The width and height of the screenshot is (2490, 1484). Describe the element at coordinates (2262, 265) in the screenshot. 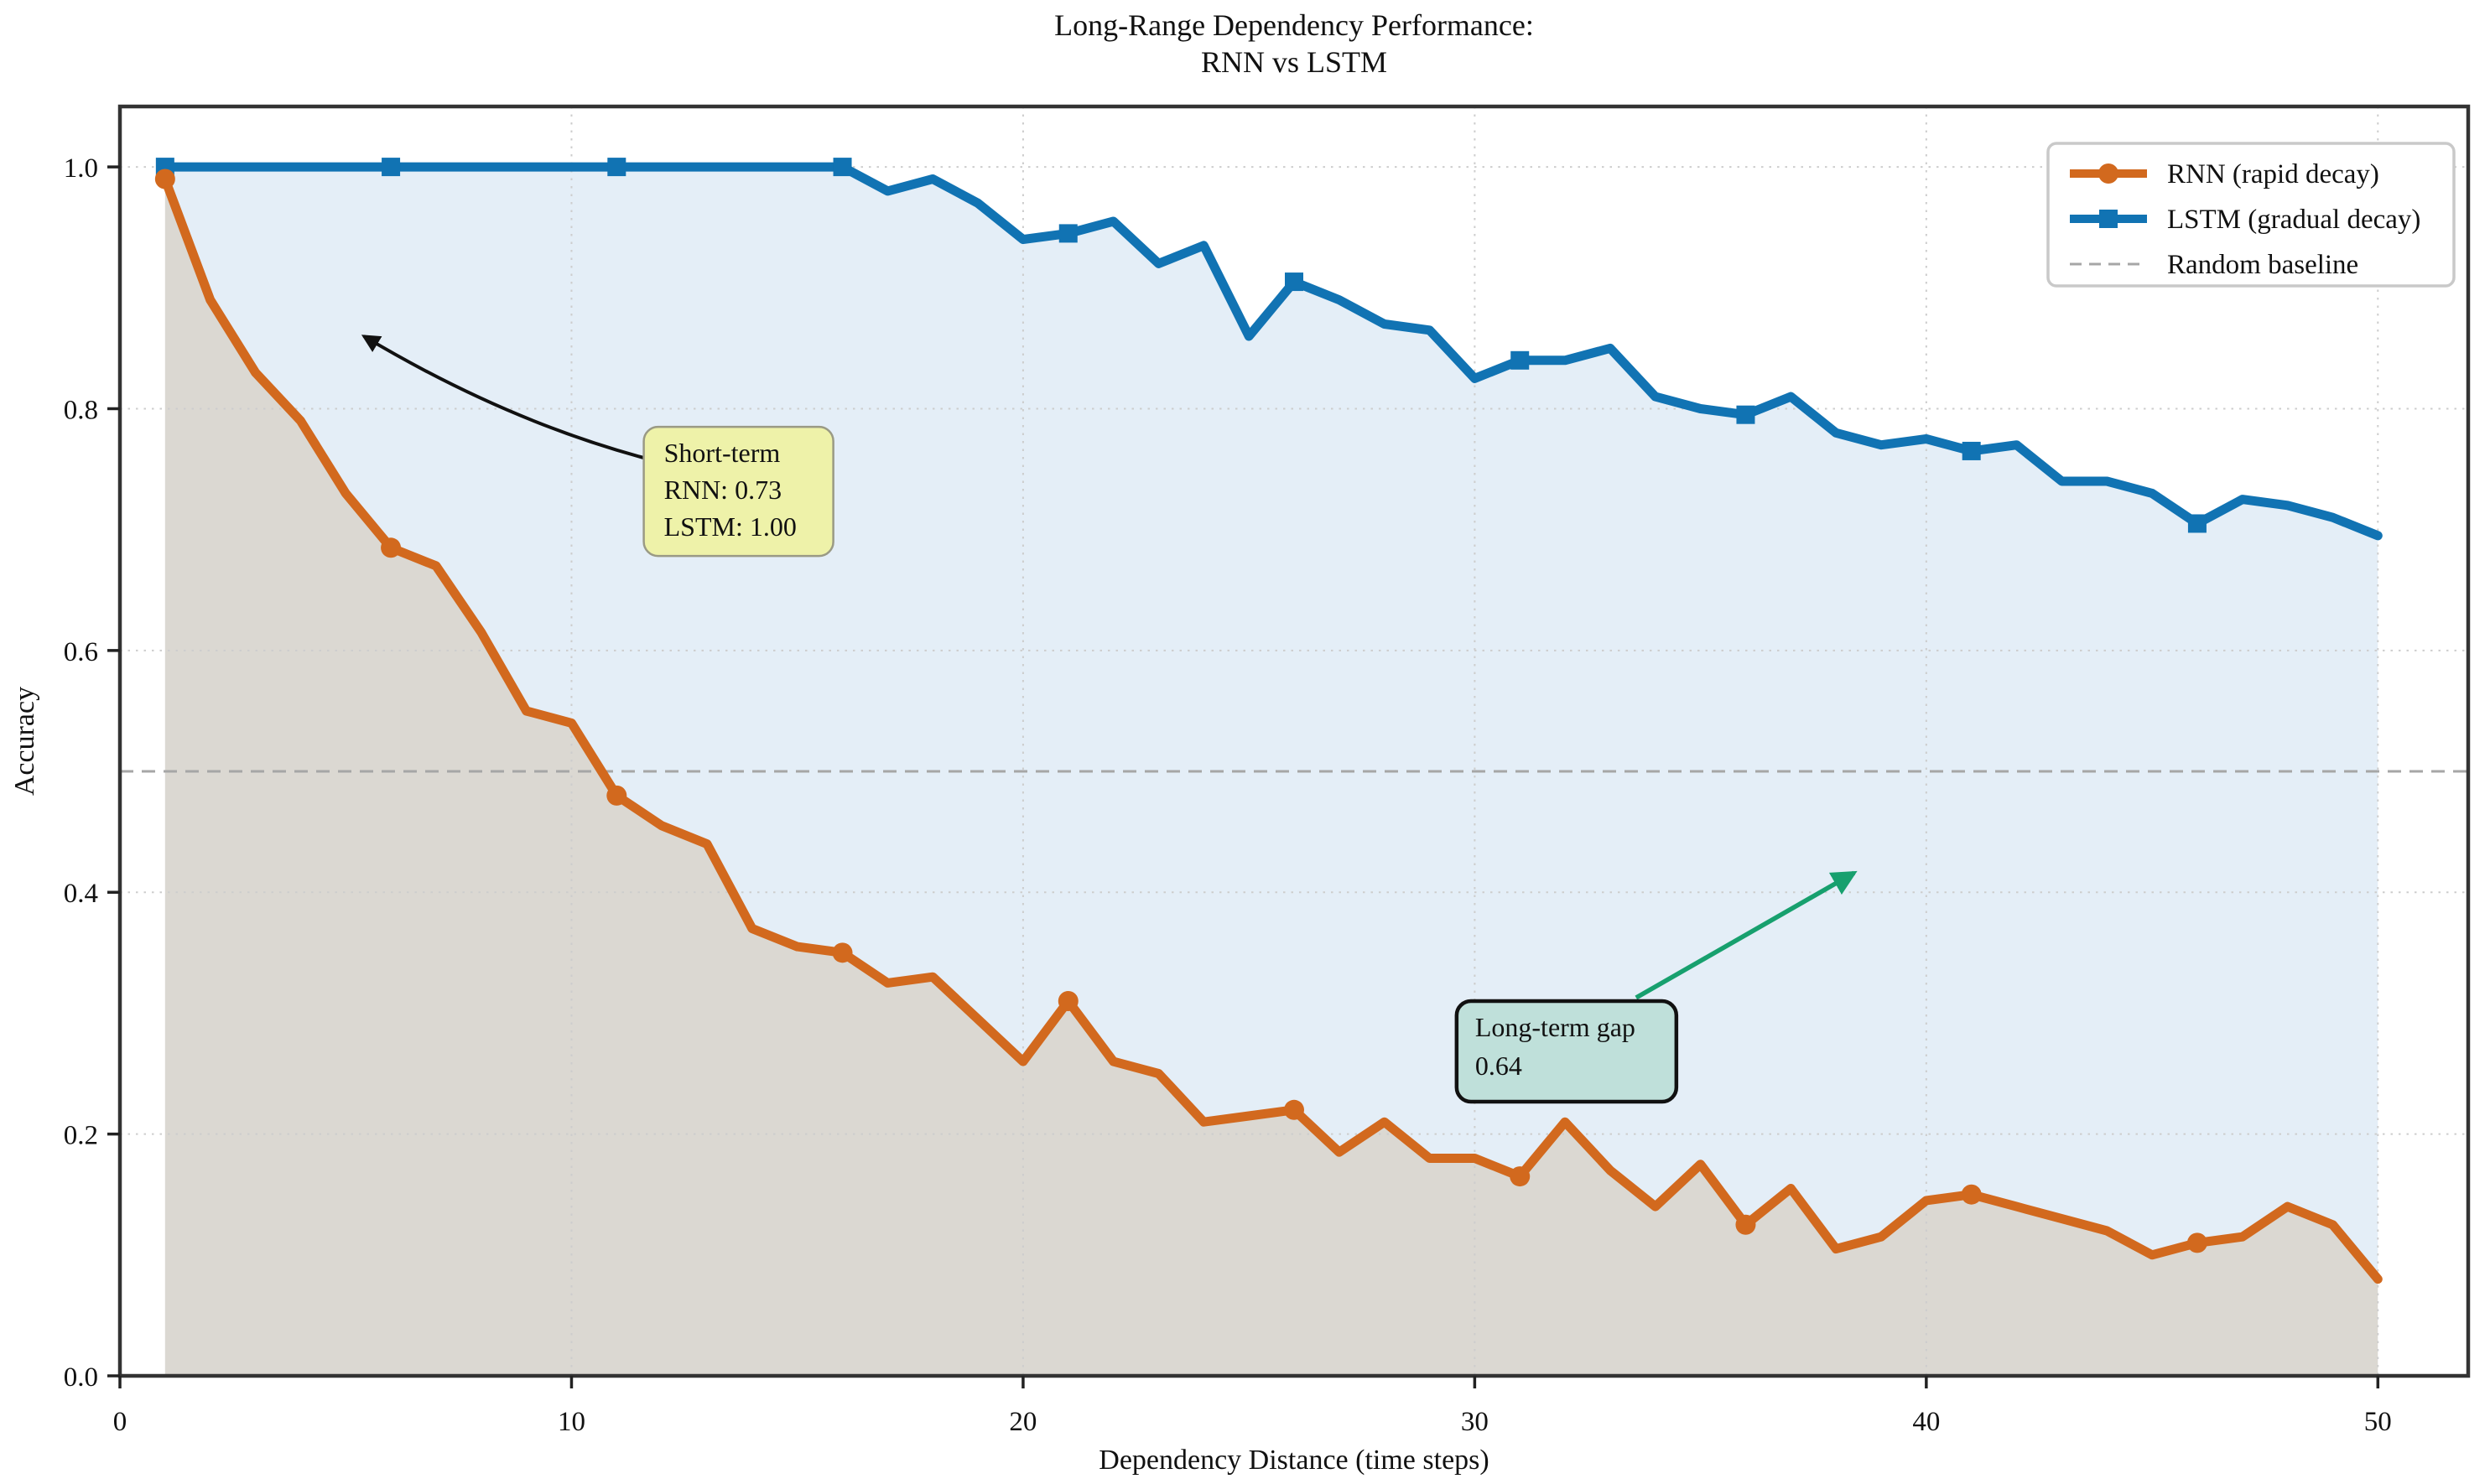

I see `legend-label: Random baseline` at that location.